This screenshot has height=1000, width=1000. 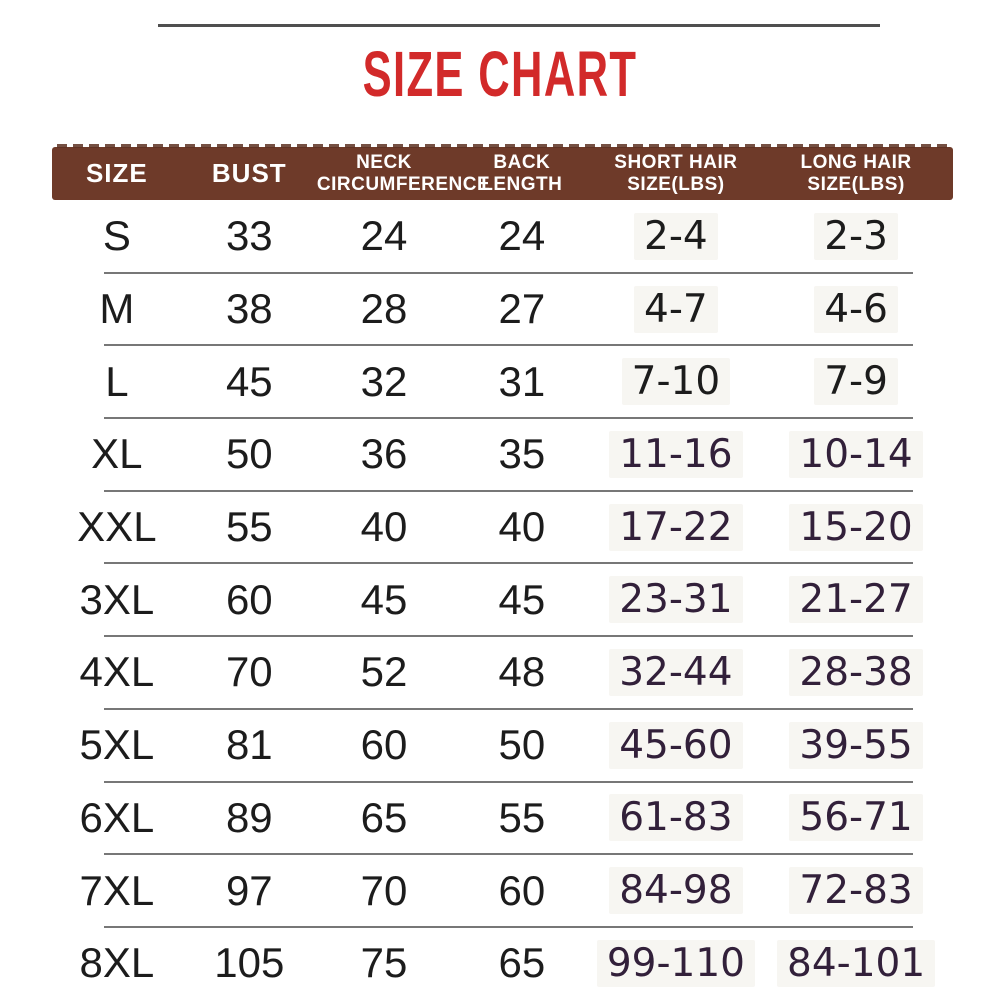 I want to click on short-hair-value: 11-16, so click(x=676, y=454).